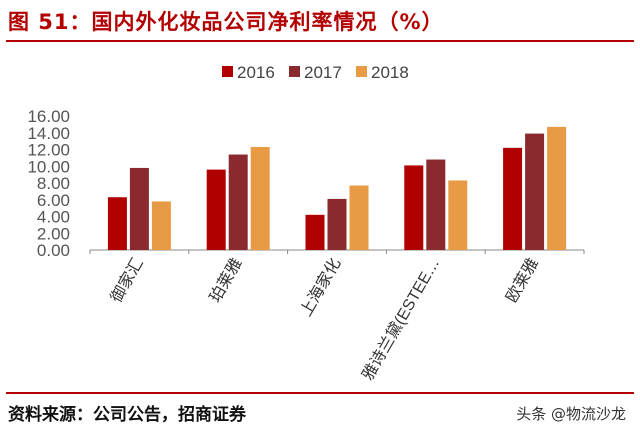 Image resolution: width=640 pixels, height=431 pixels. I want to click on legend-label-2017: 2017, so click(323, 72).